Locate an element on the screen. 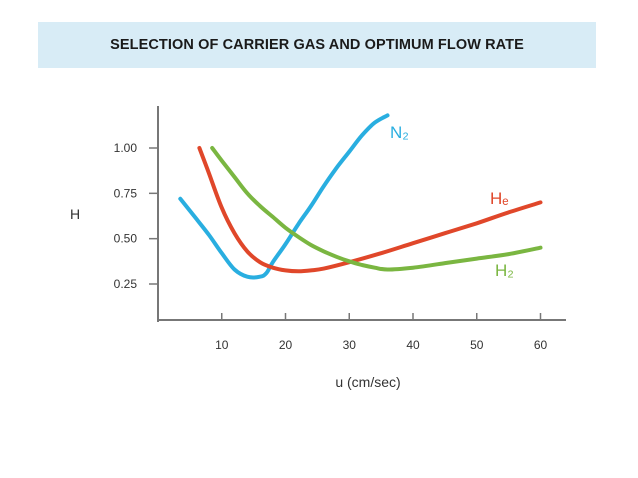 Image resolution: width=638 pixels, height=478 pixels. y-tick-label: 0.75 is located at coordinates (126, 193).